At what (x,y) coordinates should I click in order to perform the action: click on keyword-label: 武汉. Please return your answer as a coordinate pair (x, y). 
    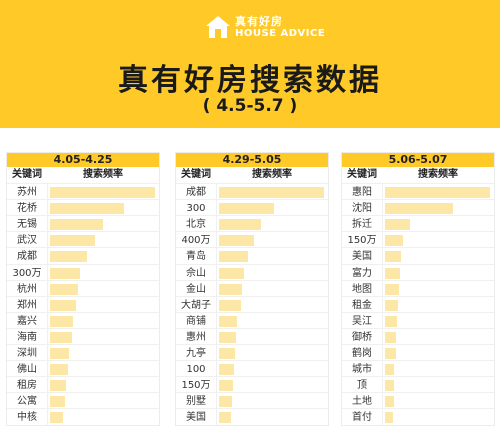
    Looking at the image, I should click on (27, 241).